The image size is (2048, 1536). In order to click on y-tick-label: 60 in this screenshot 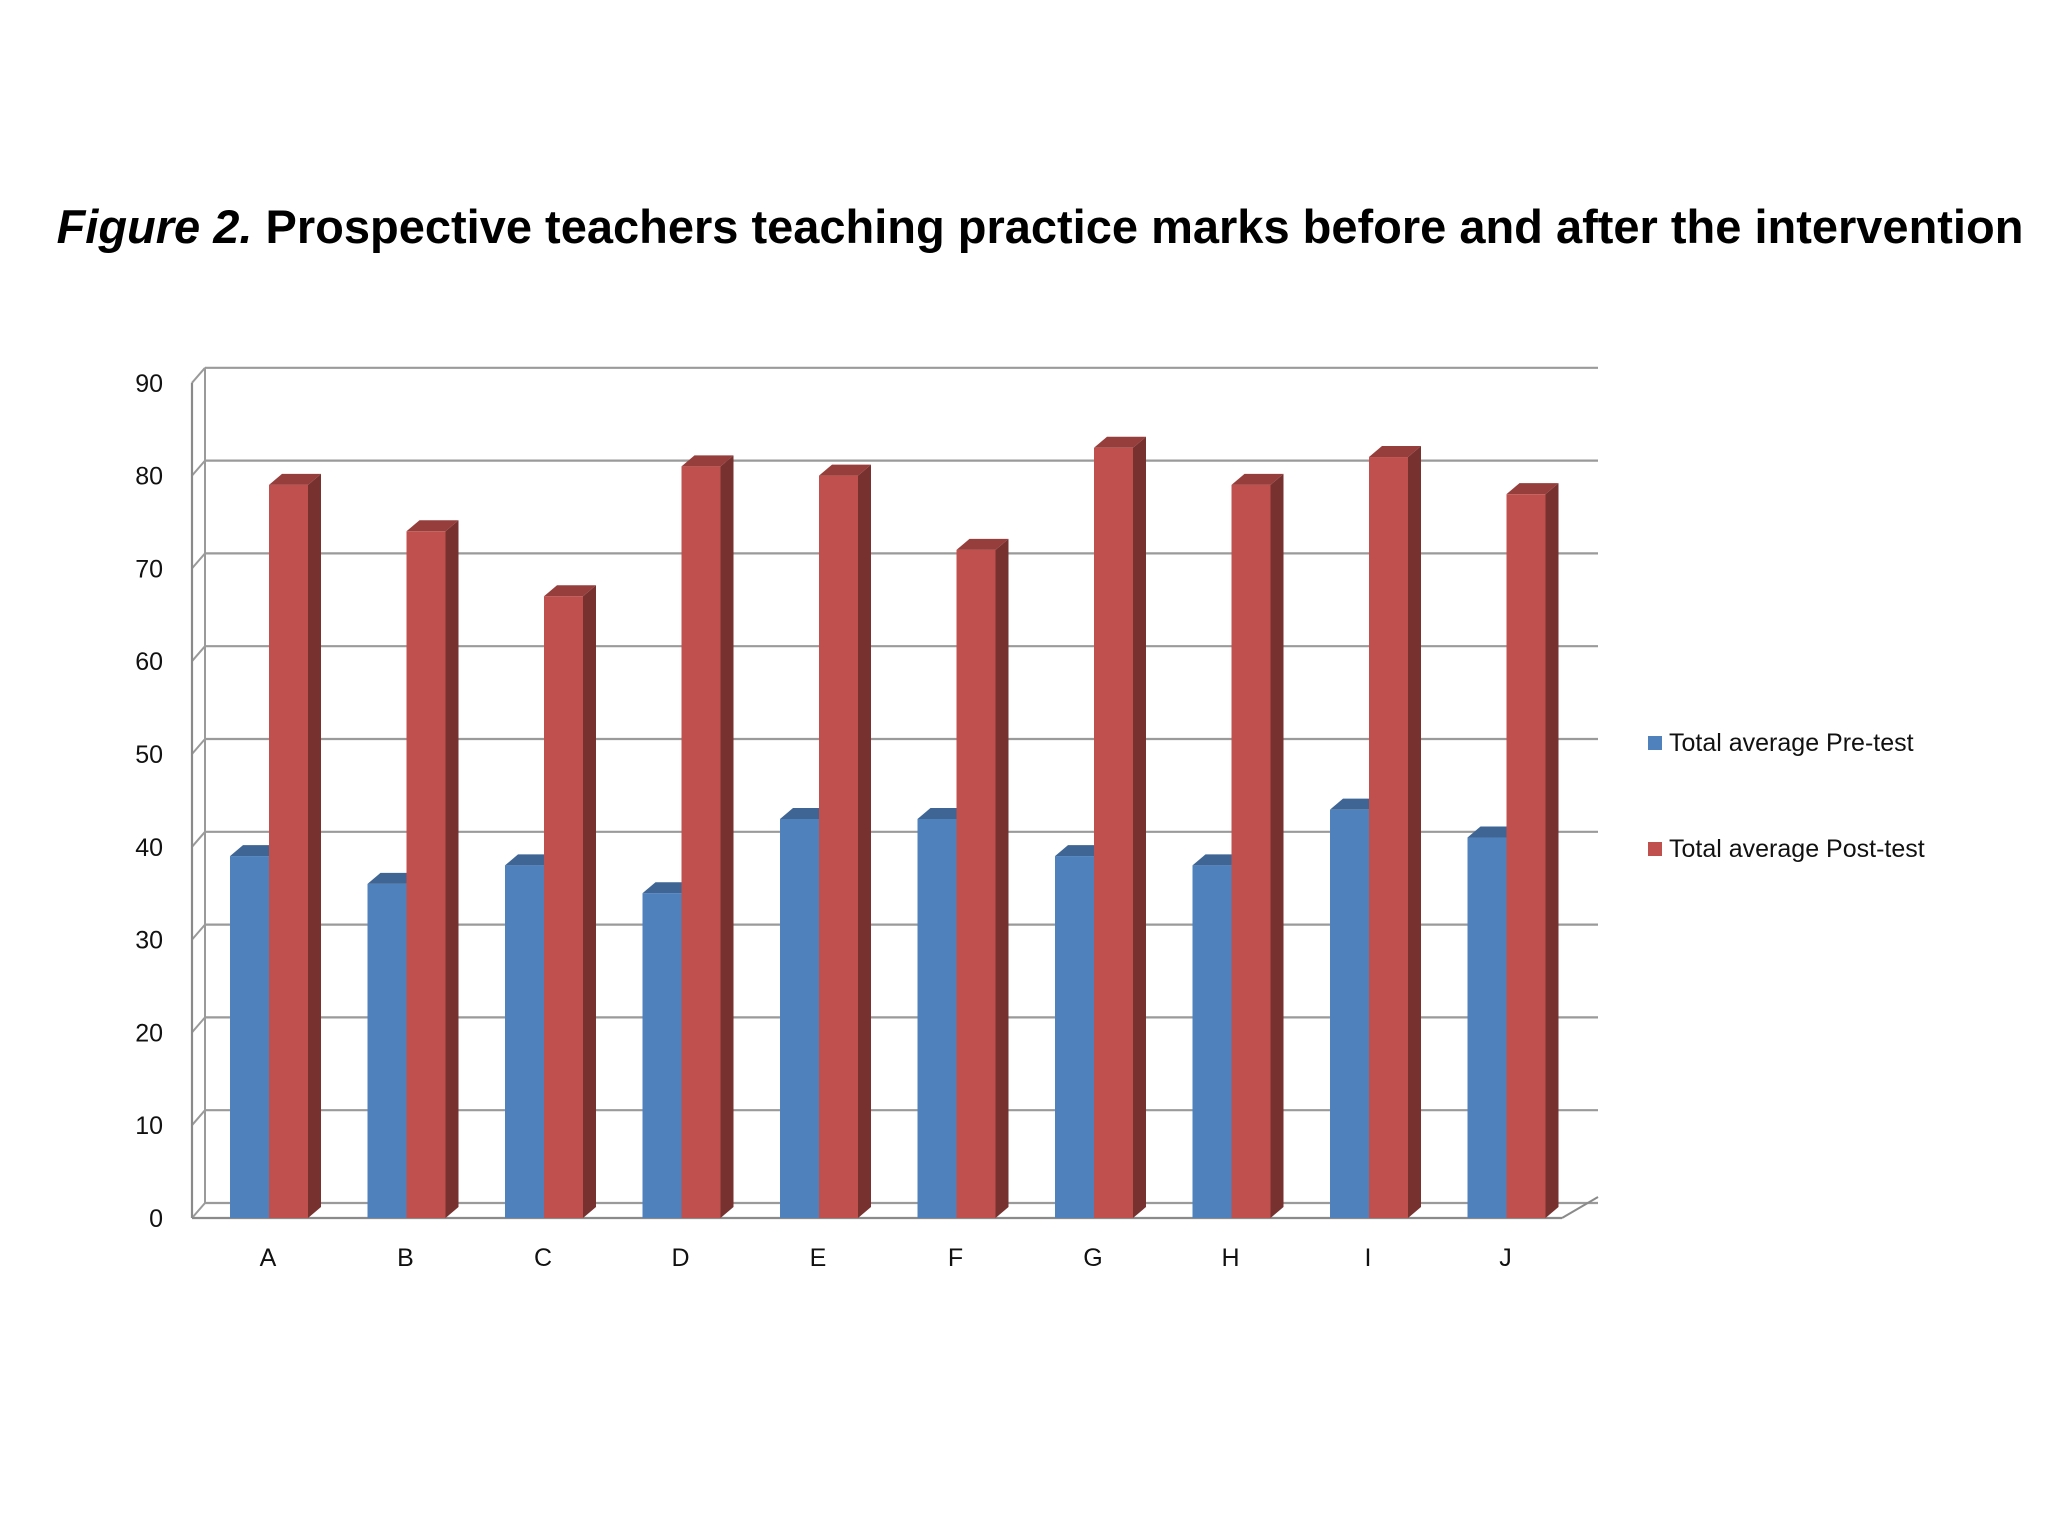, I will do `click(149, 662)`.